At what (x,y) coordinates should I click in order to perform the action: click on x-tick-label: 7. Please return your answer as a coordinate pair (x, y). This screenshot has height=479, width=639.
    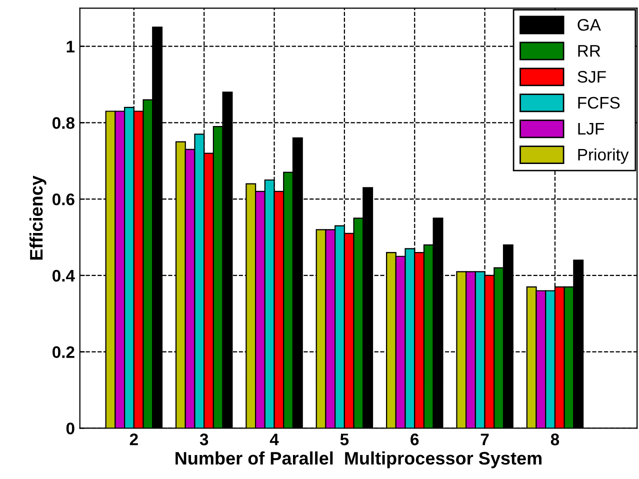
    Looking at the image, I should click on (484, 440).